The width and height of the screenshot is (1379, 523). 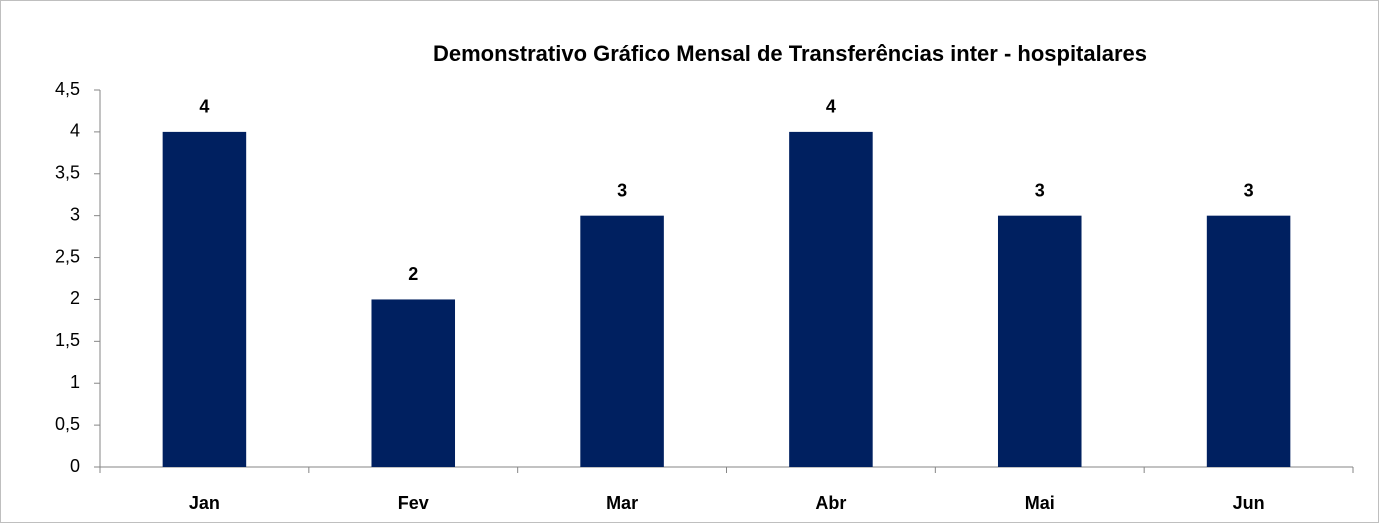 I want to click on y-tick-label: 0, so click(x=75, y=466).